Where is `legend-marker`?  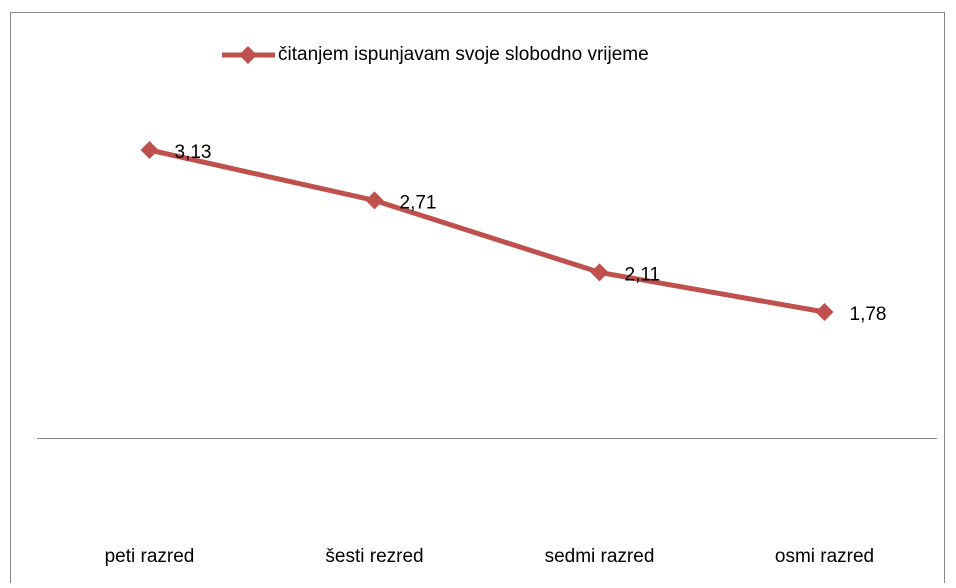
legend-marker is located at coordinates (248, 55).